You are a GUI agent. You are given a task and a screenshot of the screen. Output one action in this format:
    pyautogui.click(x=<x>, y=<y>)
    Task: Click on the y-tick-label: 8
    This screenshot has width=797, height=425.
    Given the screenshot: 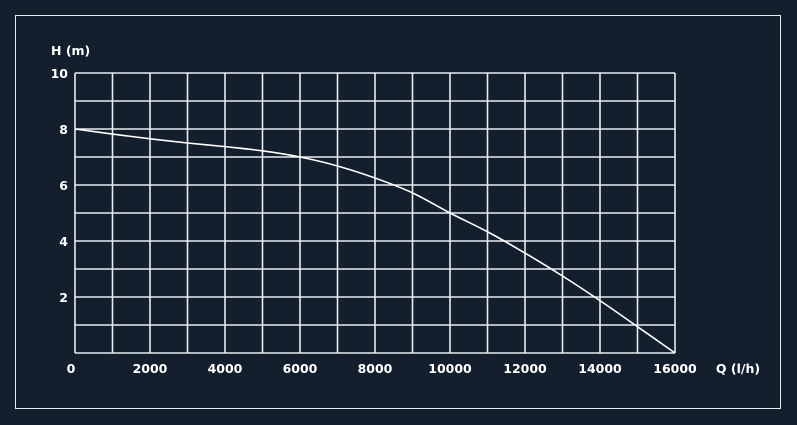 What is the action you would take?
    pyautogui.click(x=63, y=129)
    